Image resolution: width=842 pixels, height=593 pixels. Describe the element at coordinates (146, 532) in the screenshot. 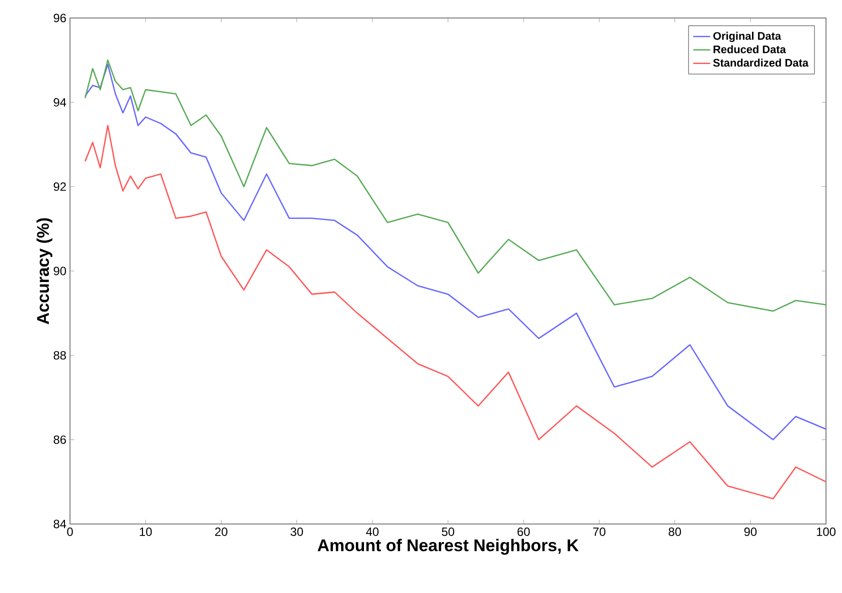

I see `x-tick-label: 10` at that location.